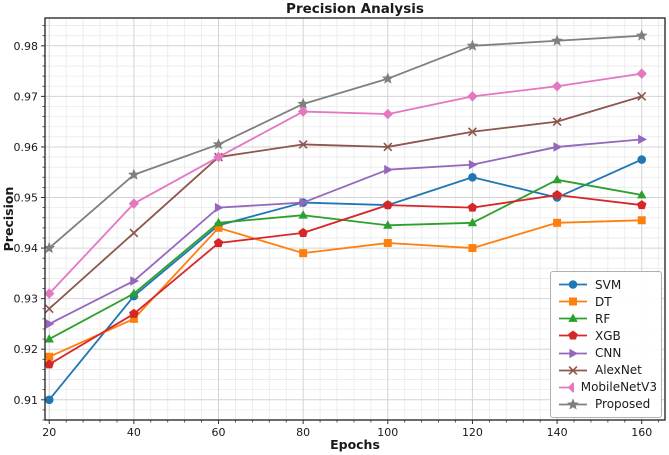  What do you see at coordinates (603, 318) in the screenshot?
I see `legend-label: RF` at bounding box center [603, 318].